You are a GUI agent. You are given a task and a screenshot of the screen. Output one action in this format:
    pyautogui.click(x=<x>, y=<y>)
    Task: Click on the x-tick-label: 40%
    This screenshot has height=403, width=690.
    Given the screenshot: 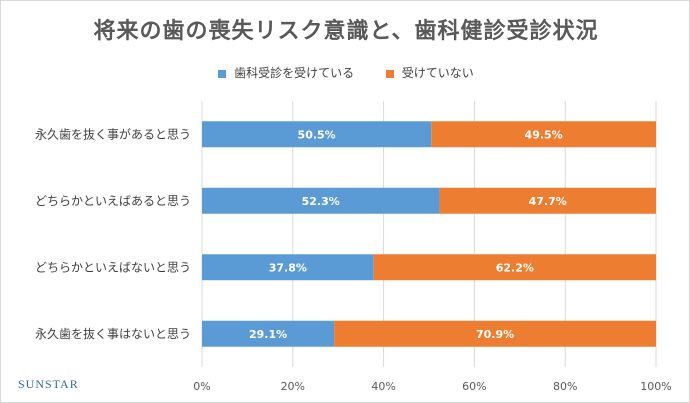 What is the action you would take?
    pyautogui.click(x=383, y=386)
    